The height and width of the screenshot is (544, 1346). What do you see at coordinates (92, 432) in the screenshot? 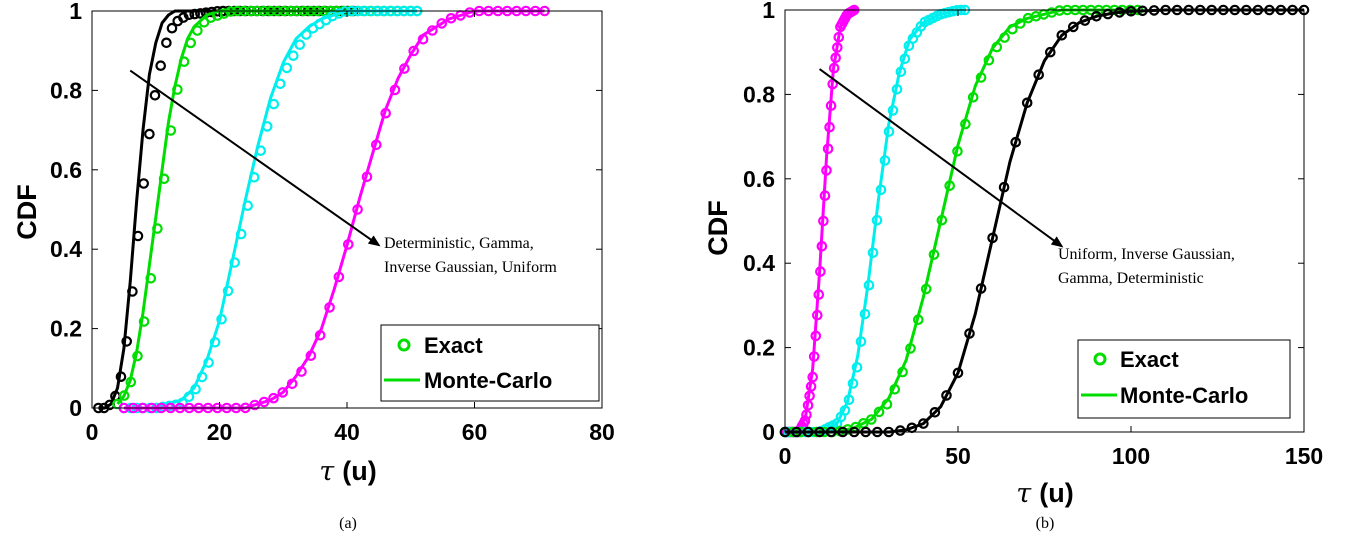
I see `panel-a-xtick-label: 0` at bounding box center [92, 432].